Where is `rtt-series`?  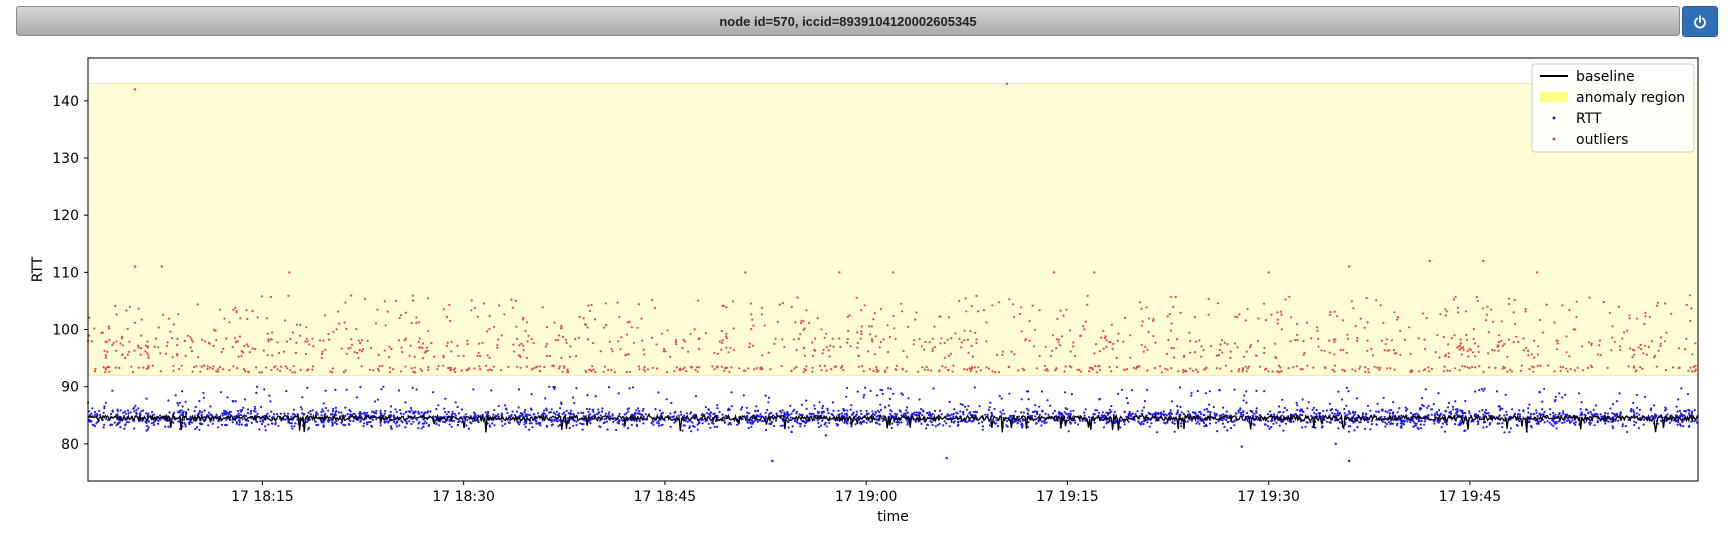 rtt-series is located at coordinates (893, 424).